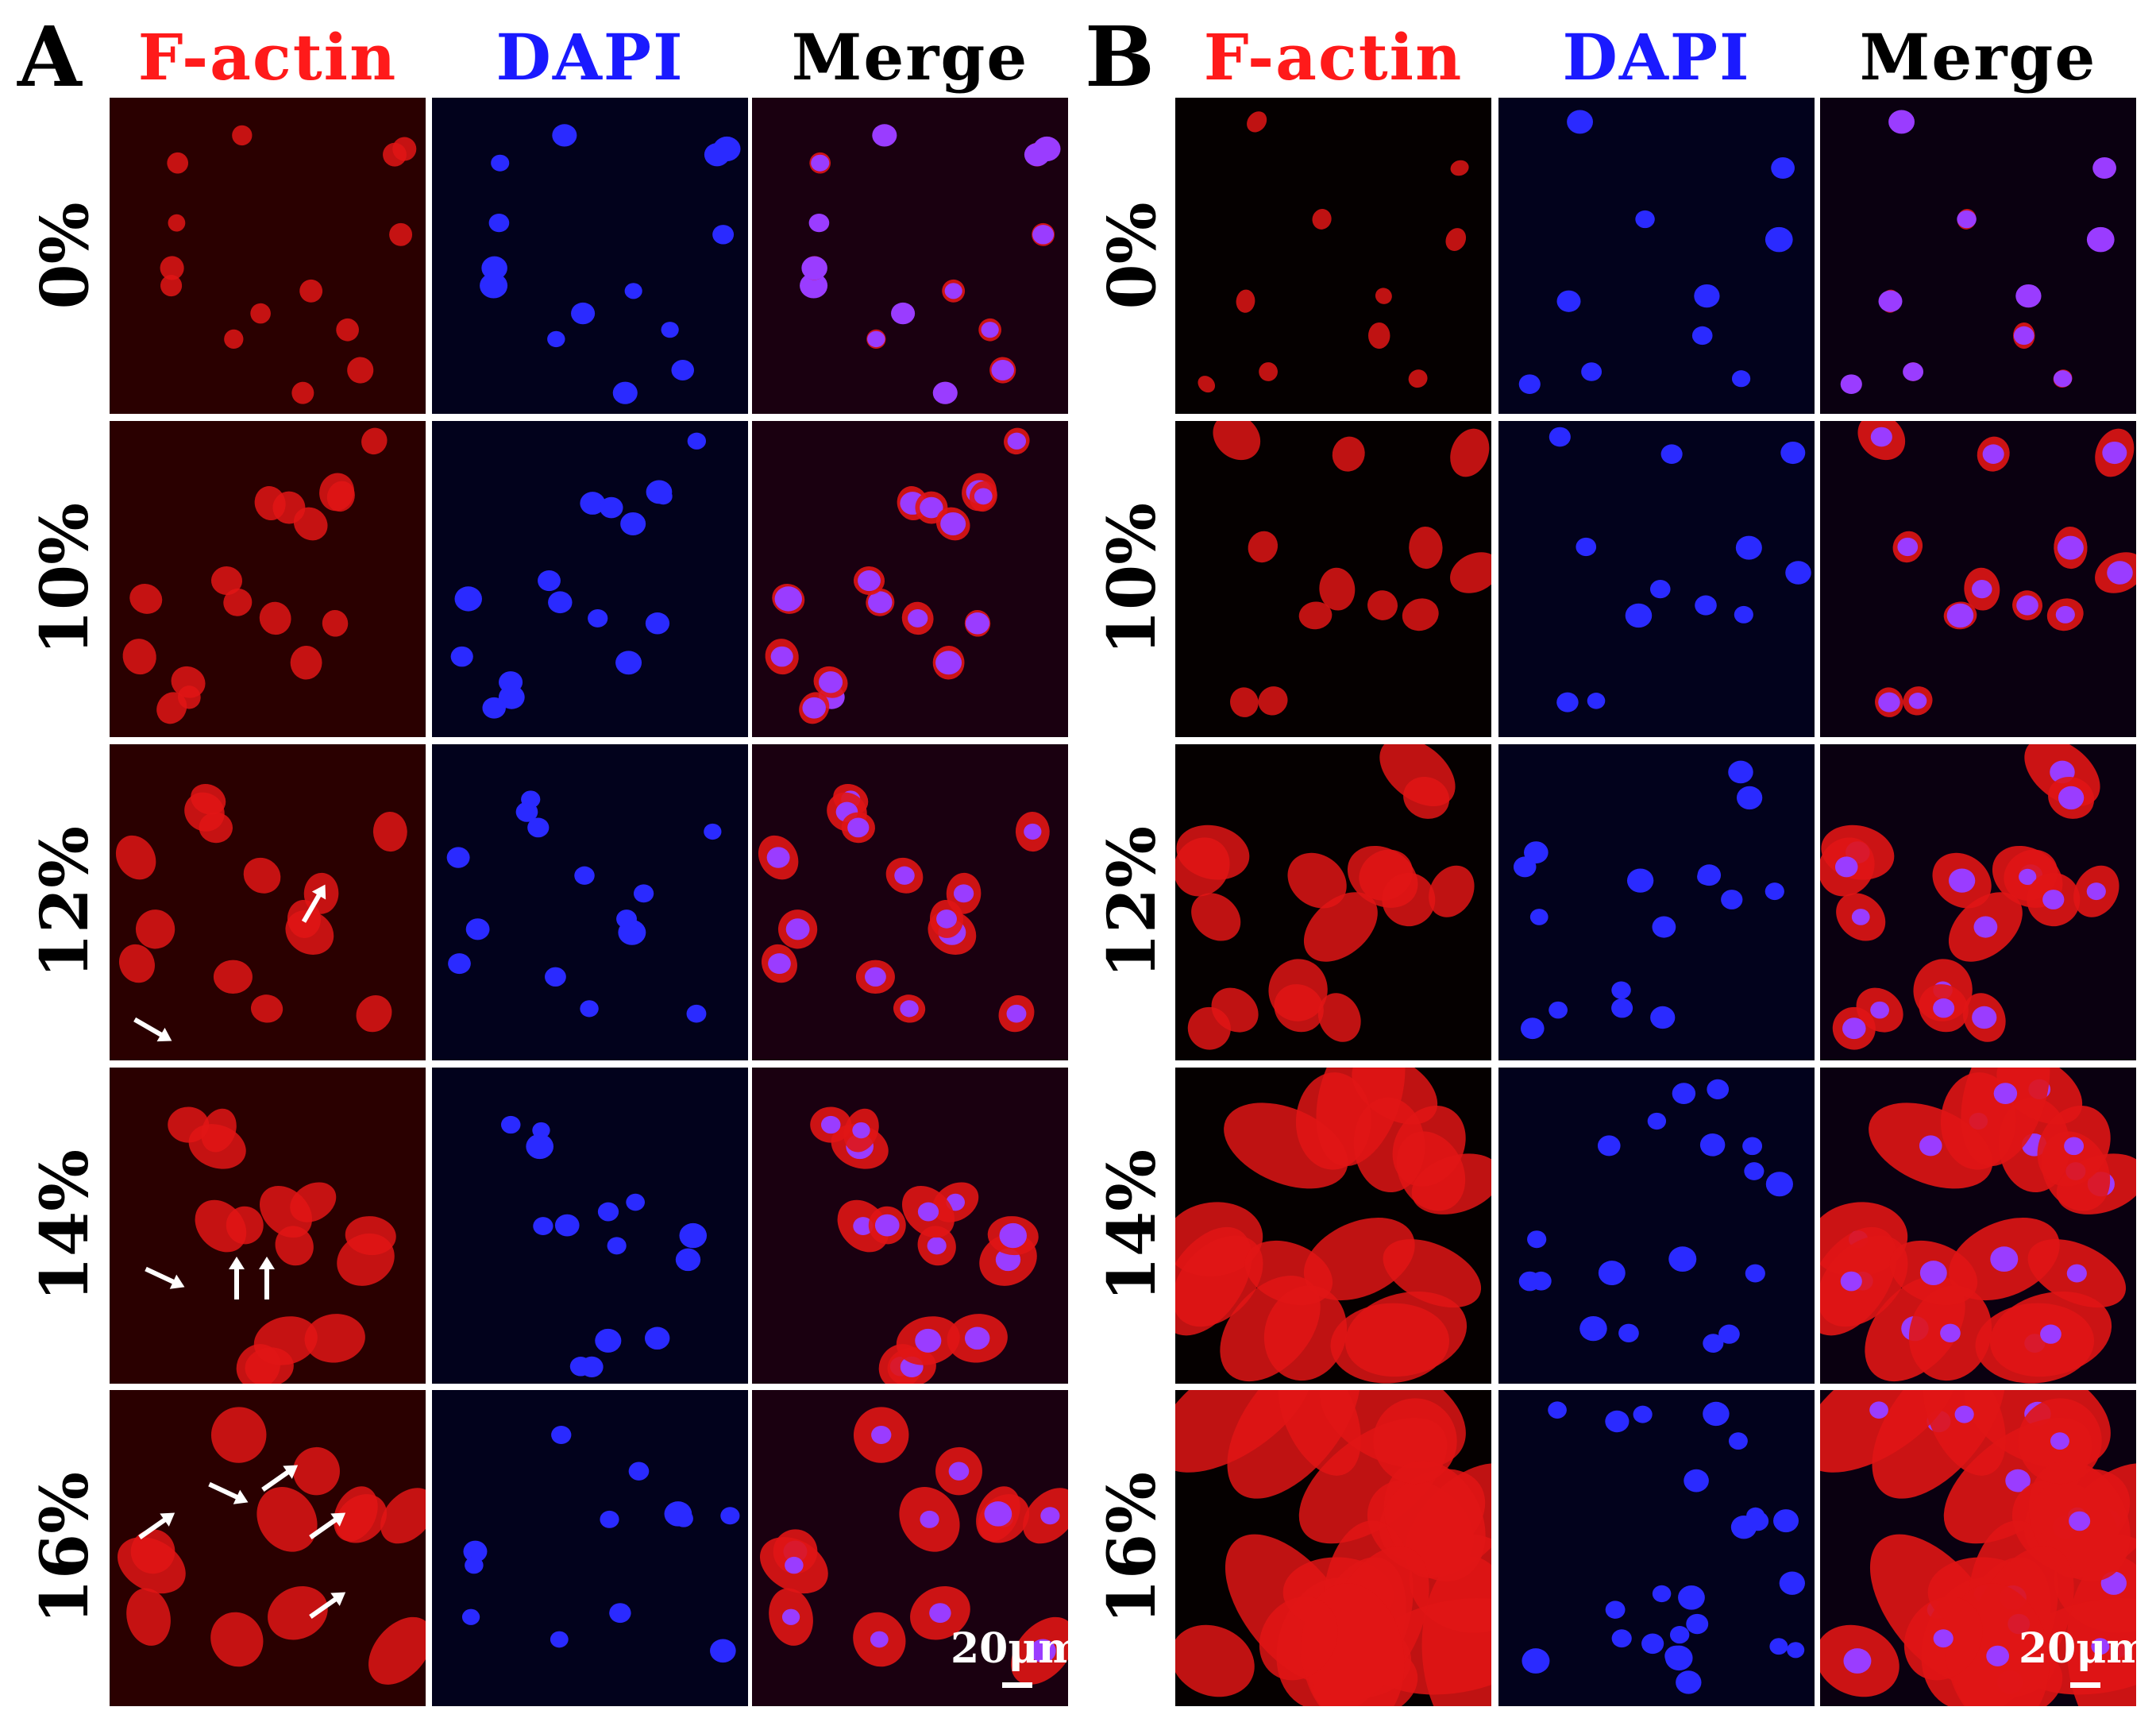 The height and width of the screenshot is (1730, 2156). I want to click on row-label-text: 10%, so click(65, 579).